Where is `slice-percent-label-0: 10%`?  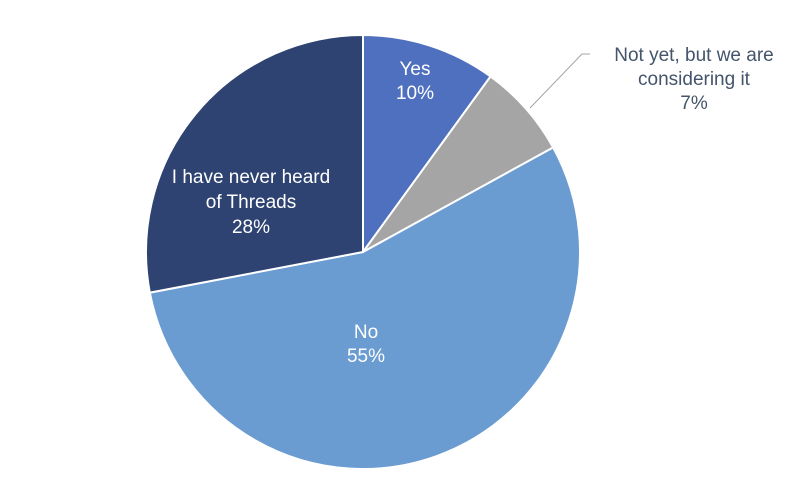 slice-percent-label-0: 10% is located at coordinates (415, 93).